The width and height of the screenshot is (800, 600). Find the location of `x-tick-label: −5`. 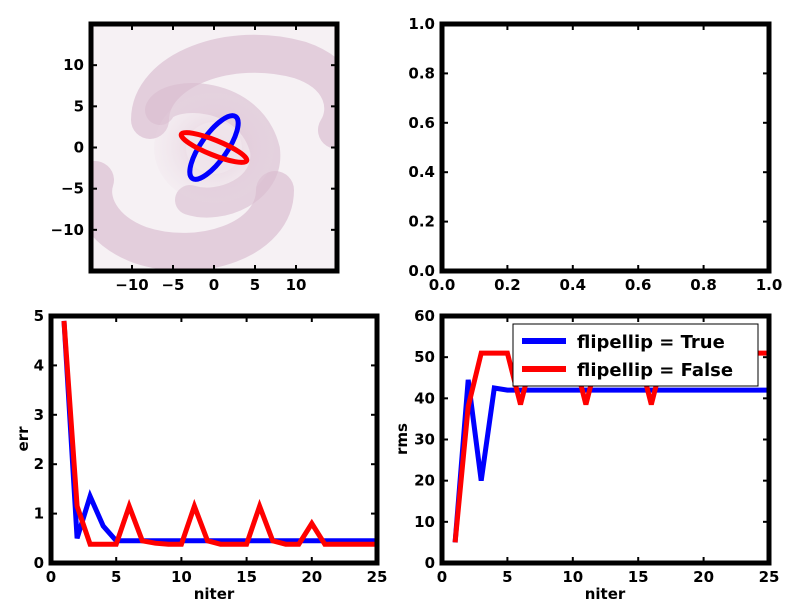

x-tick-label: −5 is located at coordinates (172, 285).